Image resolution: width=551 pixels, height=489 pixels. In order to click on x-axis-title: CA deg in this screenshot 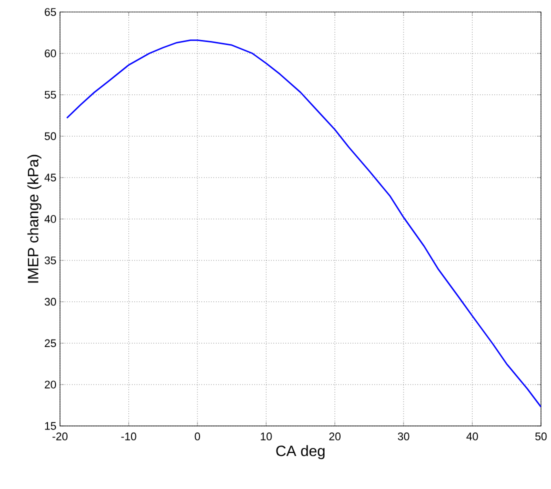, I will do `click(300, 452)`.